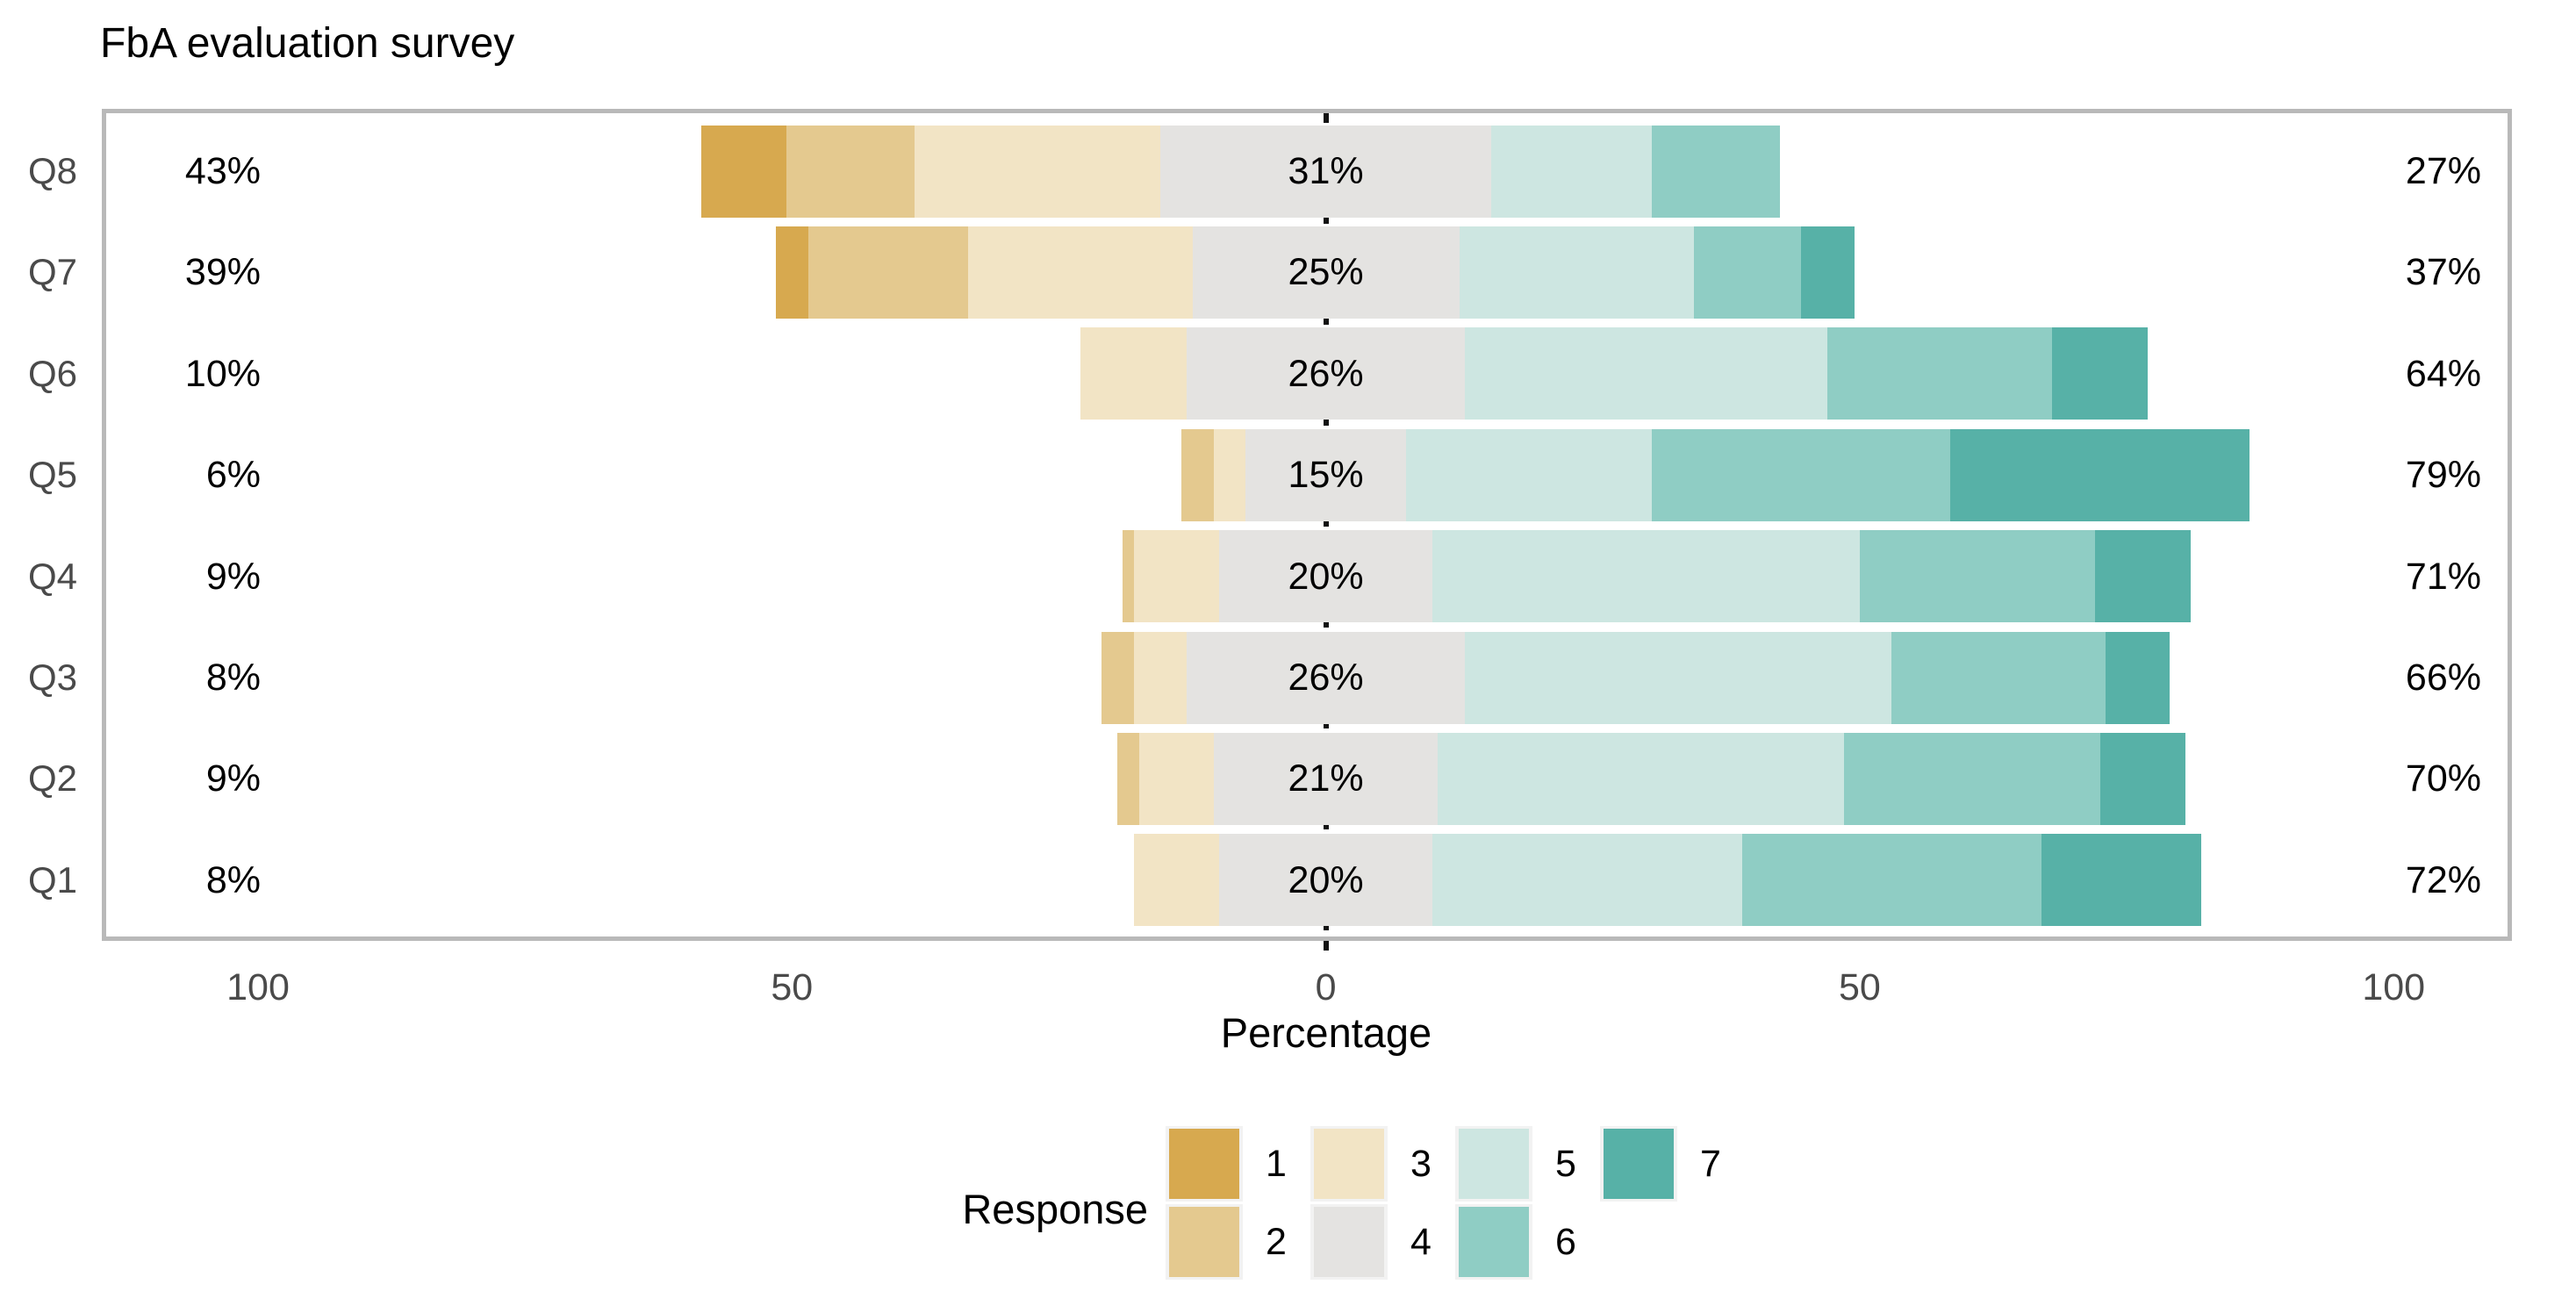 This screenshot has width=2576, height=1306. Describe the element at coordinates (1276, 1242) in the screenshot. I see `legend-key-label: 2` at that location.